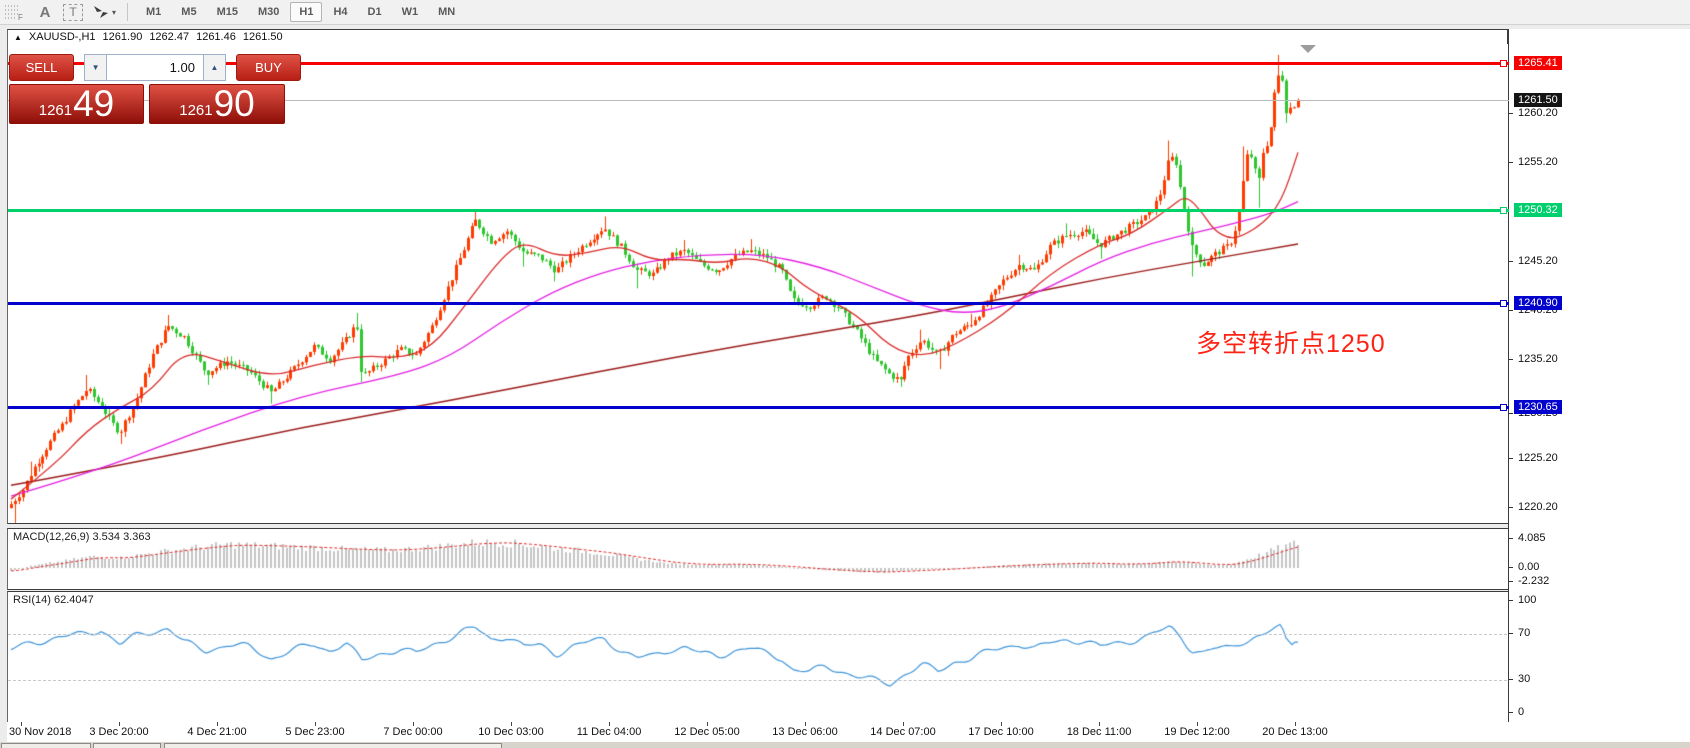 This screenshot has height=748, width=1690. Describe the element at coordinates (119, 732) in the screenshot. I see `time-axis-label: 3 Dec 20:00` at that location.